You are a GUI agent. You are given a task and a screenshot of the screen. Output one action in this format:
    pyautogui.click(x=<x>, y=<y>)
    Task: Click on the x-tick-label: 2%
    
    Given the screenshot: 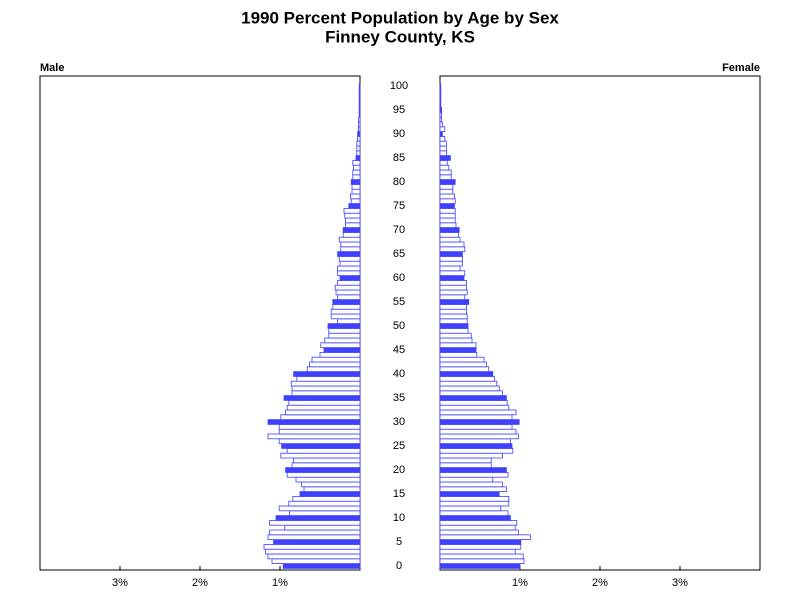 What is the action you would take?
    pyautogui.click(x=600, y=583)
    